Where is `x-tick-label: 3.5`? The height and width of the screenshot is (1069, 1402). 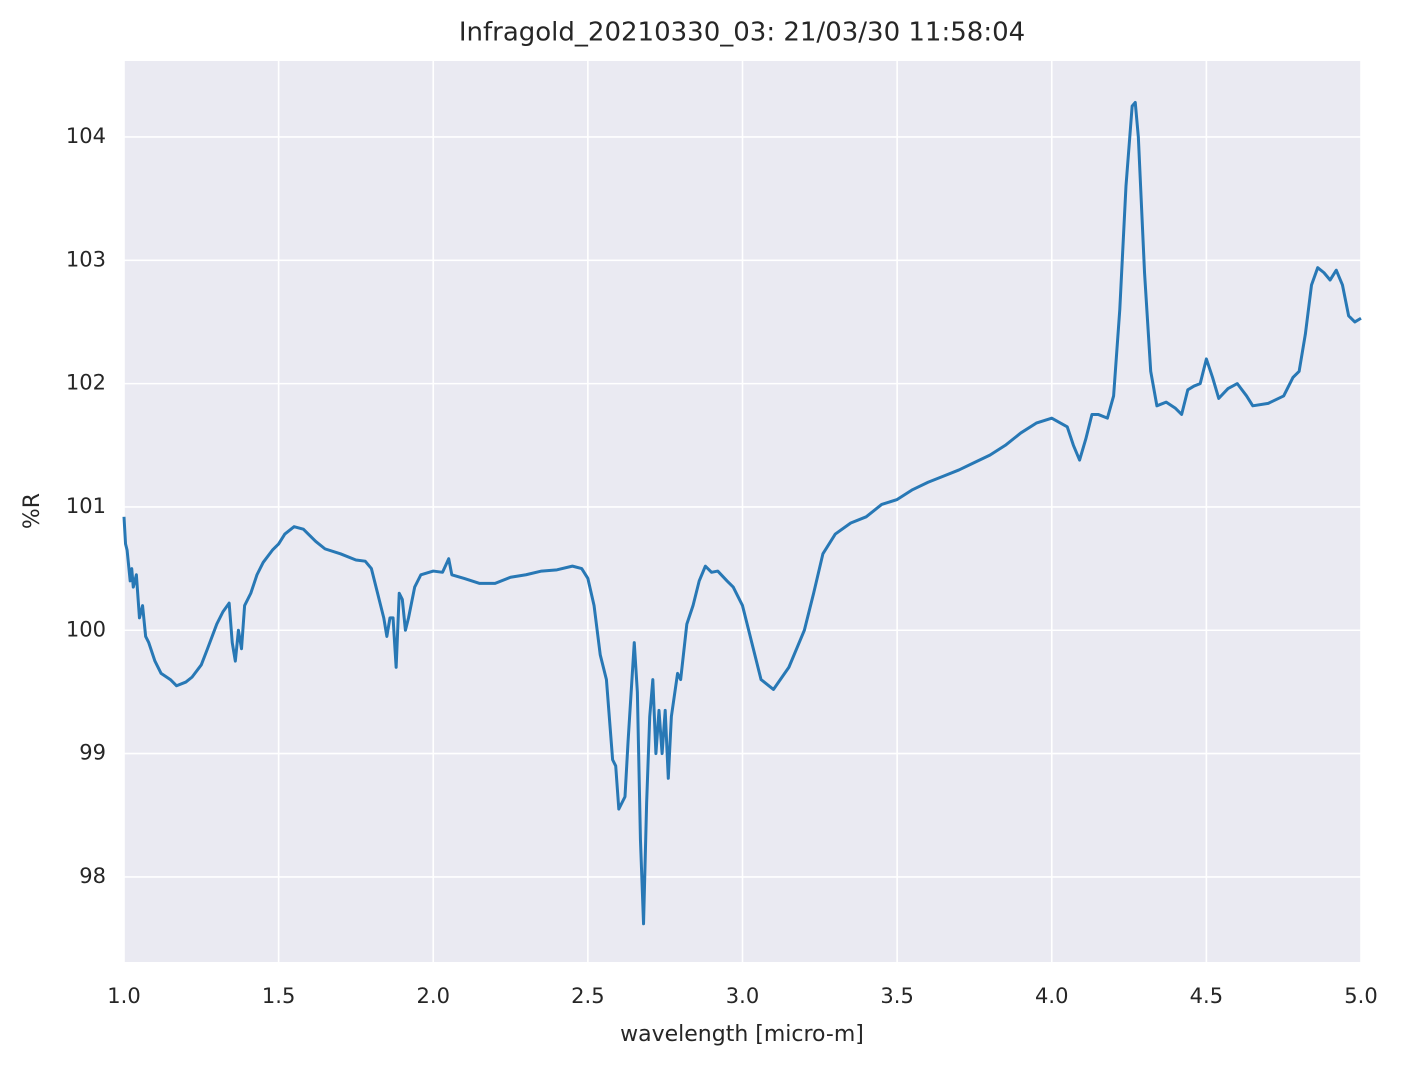
x-tick-label: 3.5 is located at coordinates (896, 996).